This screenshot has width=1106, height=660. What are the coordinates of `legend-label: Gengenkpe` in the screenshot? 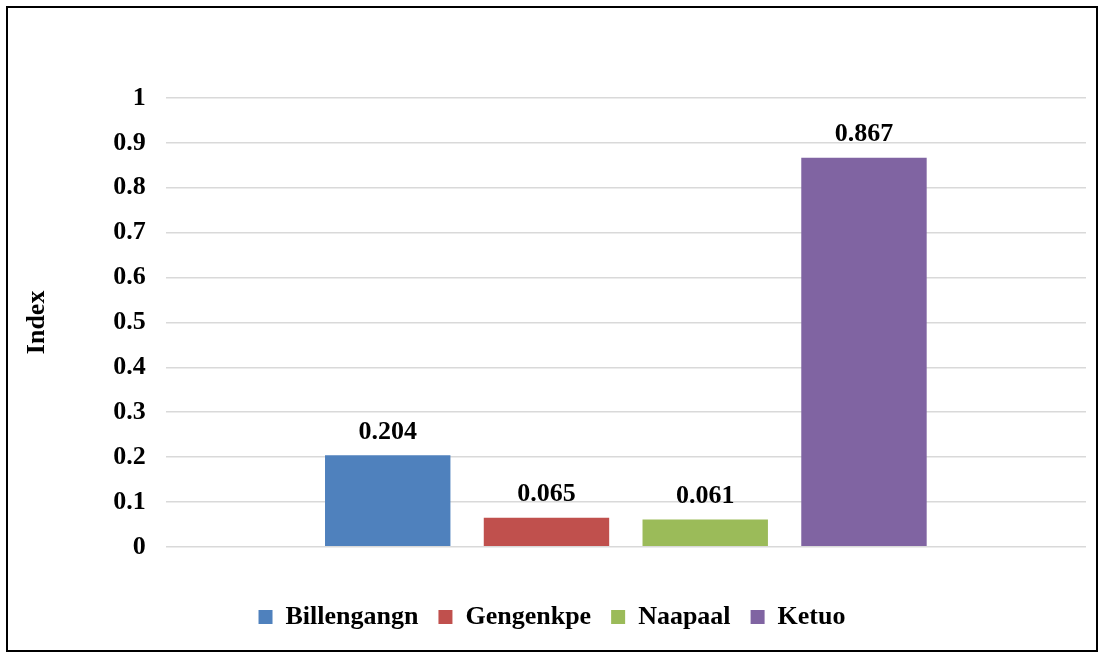 It's located at (528, 615).